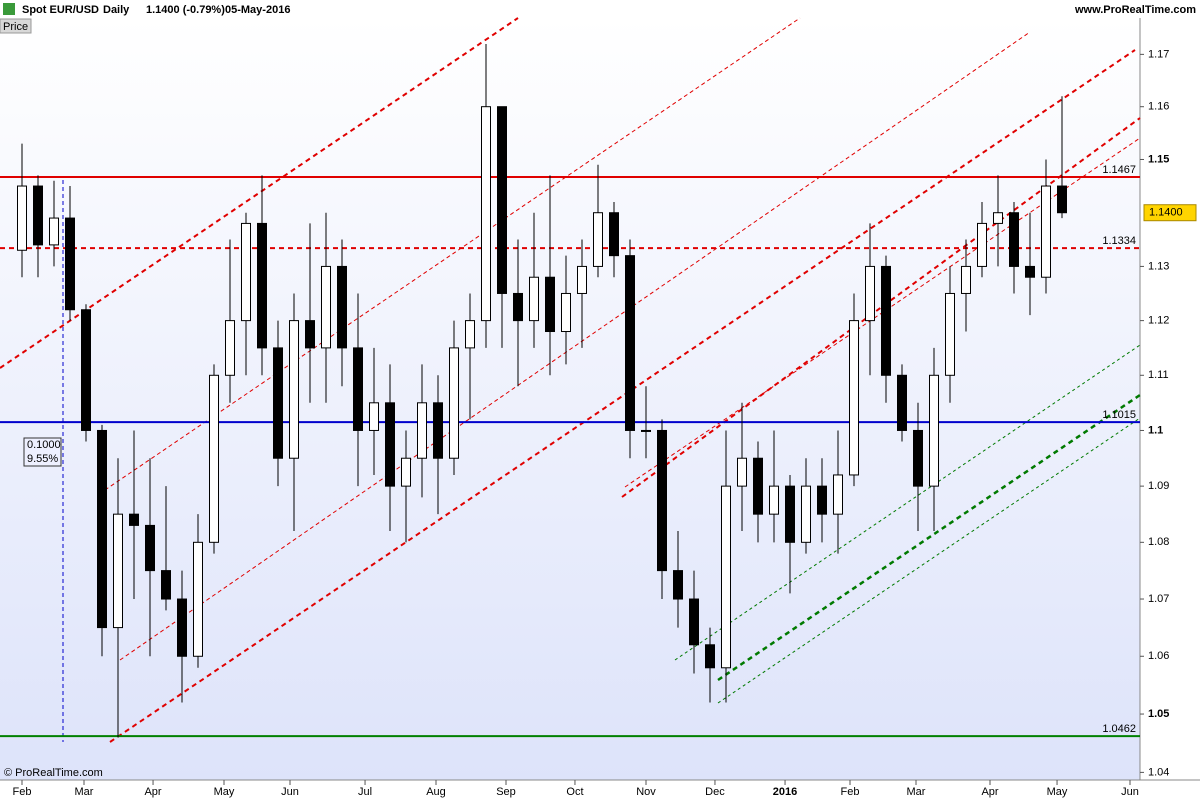  Describe the element at coordinates (1158, 54) in the screenshot. I see `y-tick-label: 1.17` at that location.